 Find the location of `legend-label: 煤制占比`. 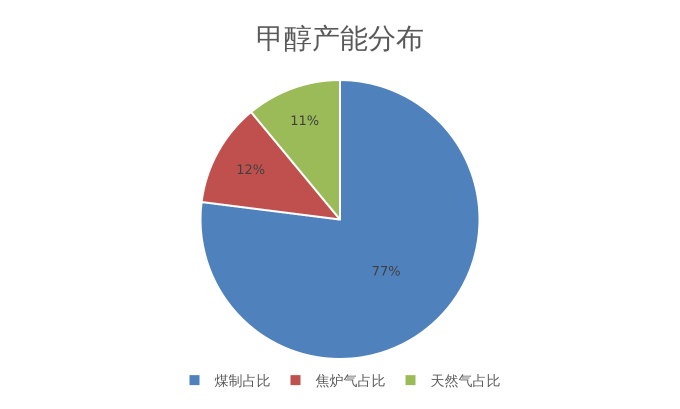

legend-label: 煤制占比 is located at coordinates (242, 382).